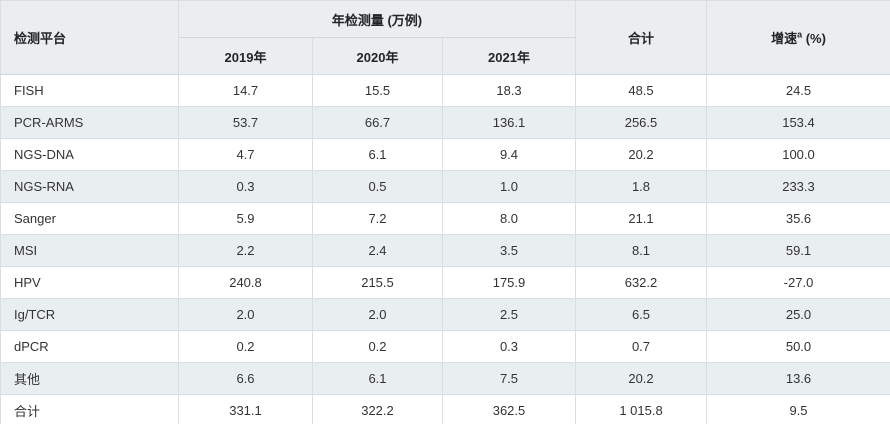 This screenshot has width=890, height=424. Describe the element at coordinates (509, 378) in the screenshot. I see `value-cell: 7.5` at that location.